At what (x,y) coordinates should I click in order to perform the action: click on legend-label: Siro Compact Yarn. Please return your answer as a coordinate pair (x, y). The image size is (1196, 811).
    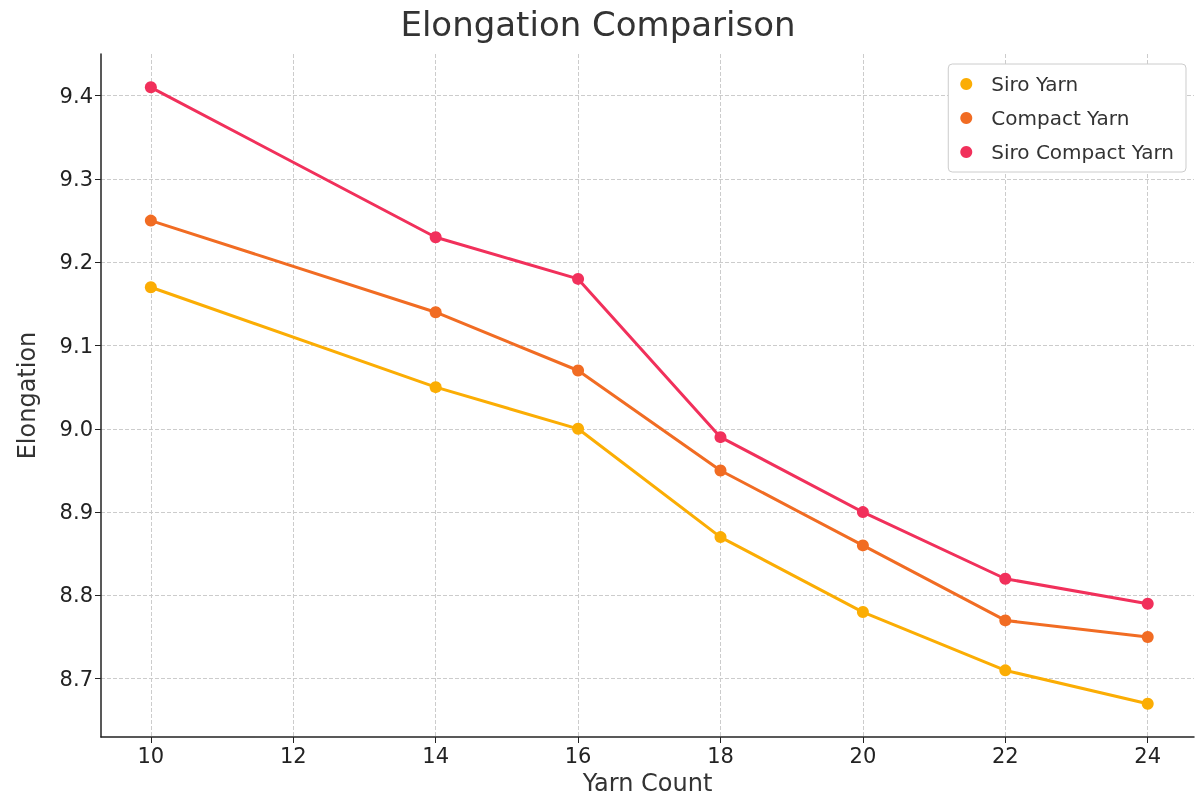
    Looking at the image, I should click on (1083, 152).